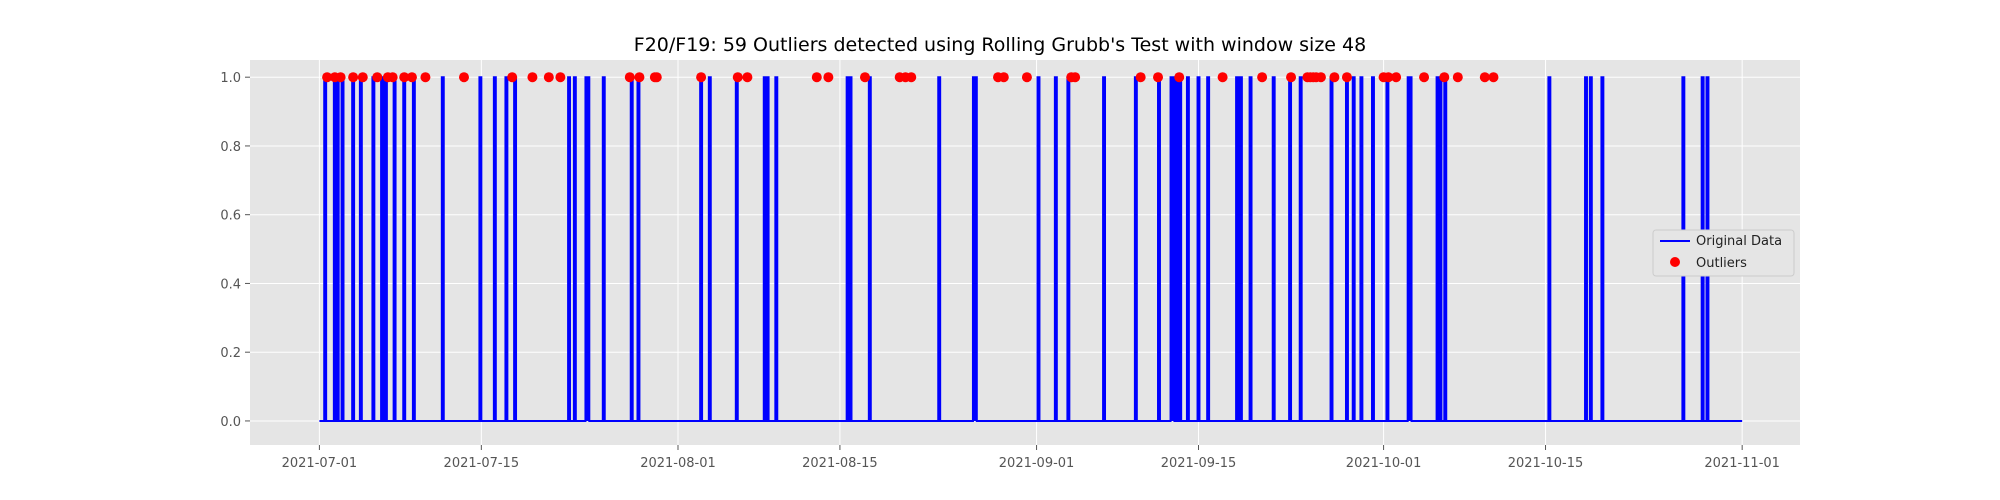 The width and height of the screenshot is (2000, 500). What do you see at coordinates (230, 422) in the screenshot?
I see `y-tick-label: 0.0` at bounding box center [230, 422].